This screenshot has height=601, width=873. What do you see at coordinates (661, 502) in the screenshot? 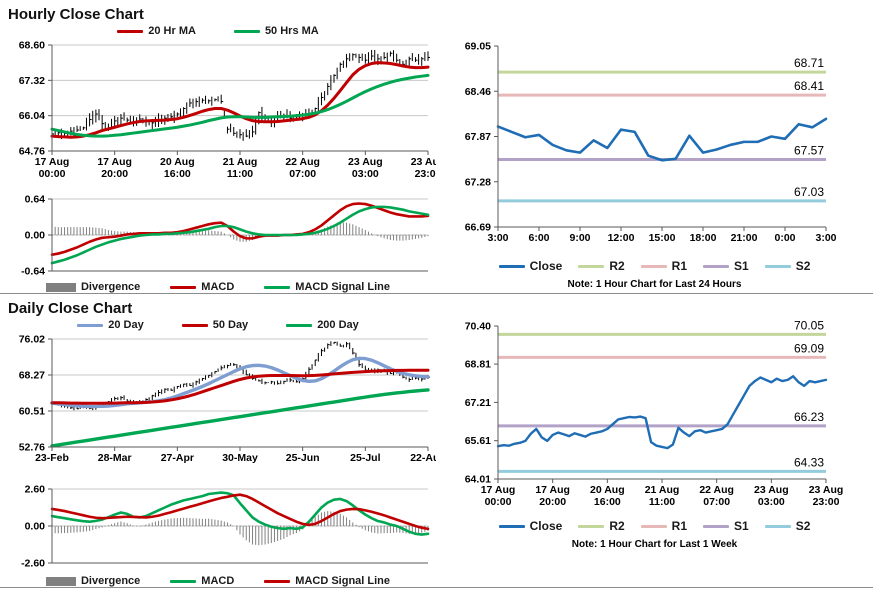
I see `svg-text: 11:00` at bounding box center [661, 502].